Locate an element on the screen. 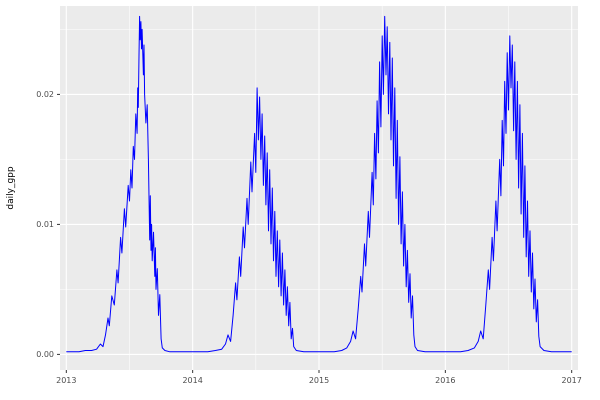  x-tick-label: 2015 is located at coordinates (319, 380).